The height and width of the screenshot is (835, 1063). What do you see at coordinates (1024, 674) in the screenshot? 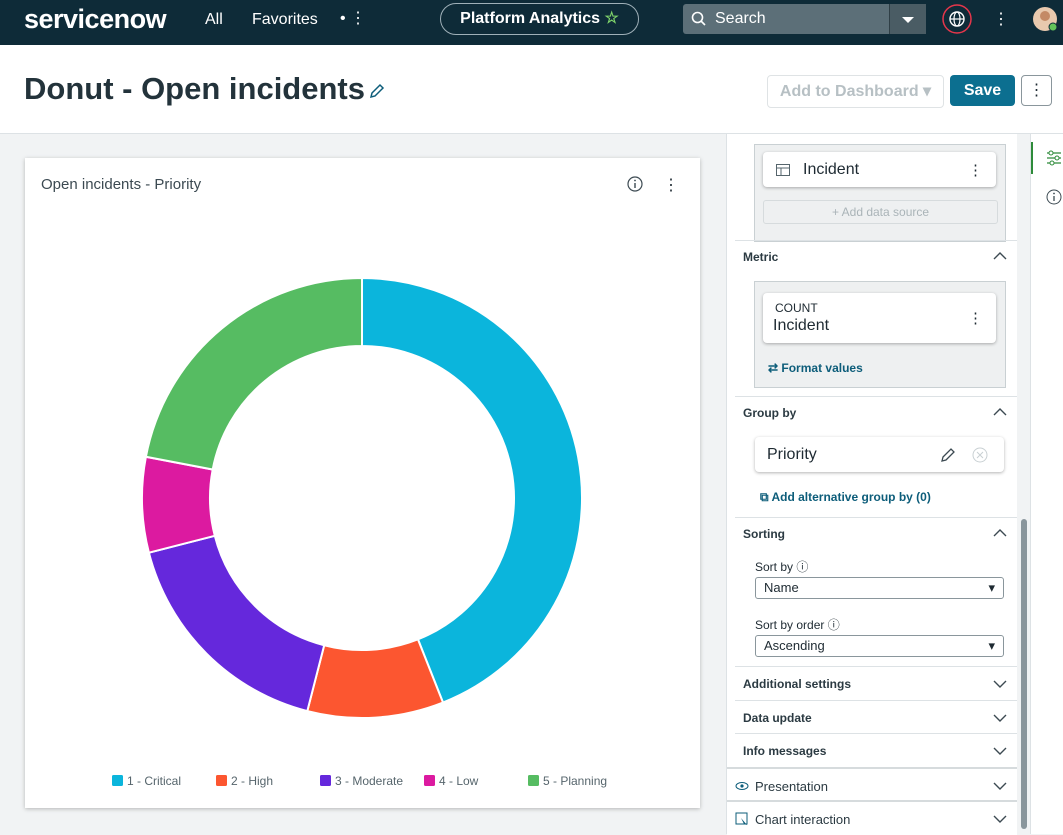
I see `scrollbar` at bounding box center [1024, 674].